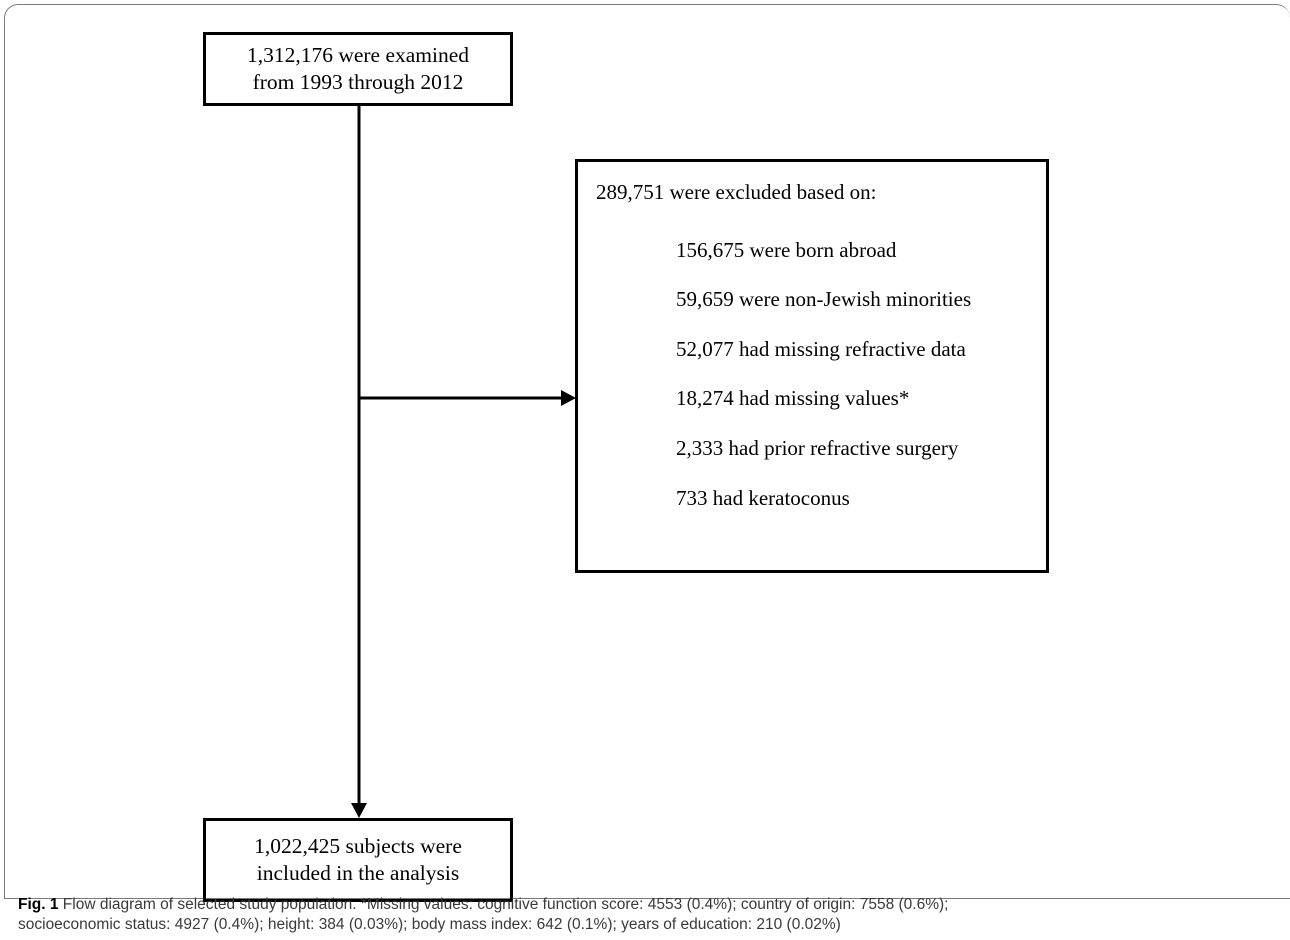 Image resolution: width=1290 pixels, height=940 pixels. What do you see at coordinates (358, 846) in the screenshot?
I see `included-line-1: 1,022,425 subjects were` at bounding box center [358, 846].